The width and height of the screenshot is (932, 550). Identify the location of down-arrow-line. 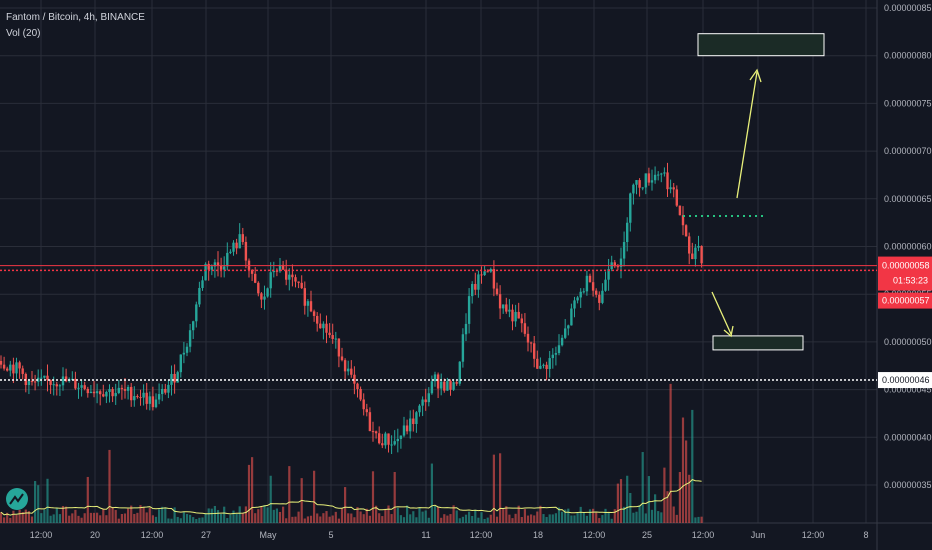
(721, 313).